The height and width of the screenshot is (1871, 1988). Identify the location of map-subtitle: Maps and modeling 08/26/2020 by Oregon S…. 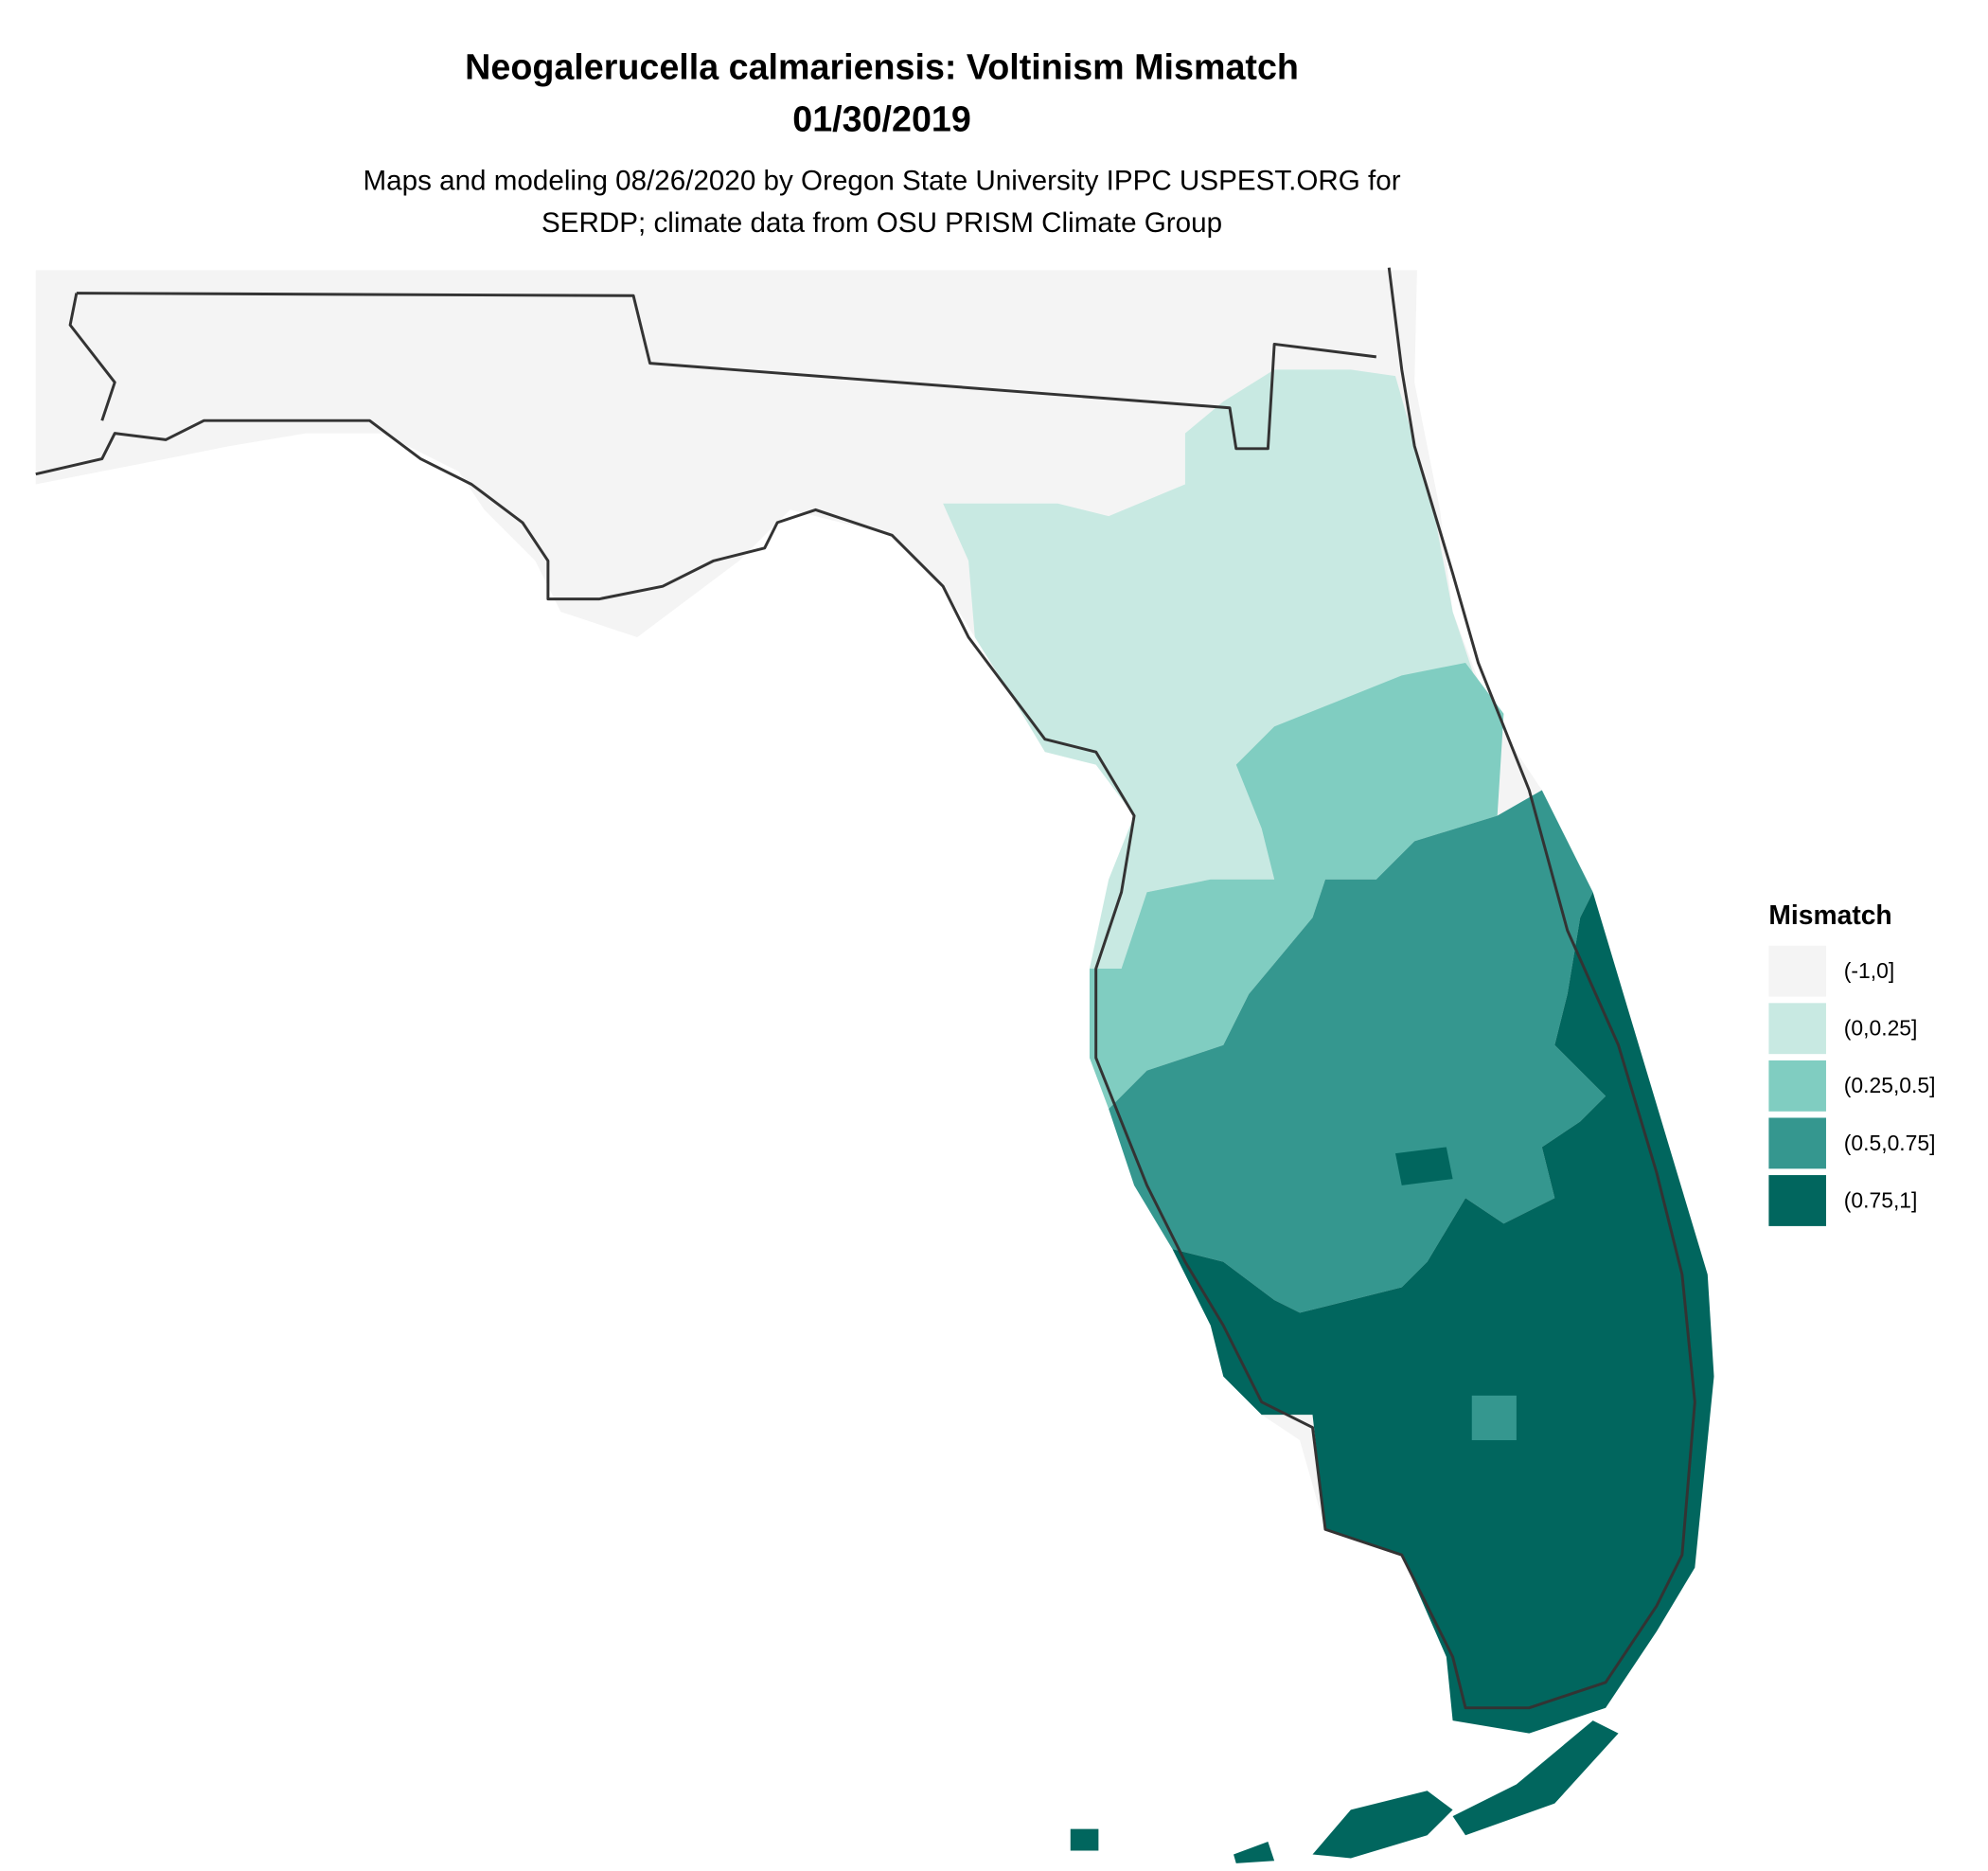
(882, 181).